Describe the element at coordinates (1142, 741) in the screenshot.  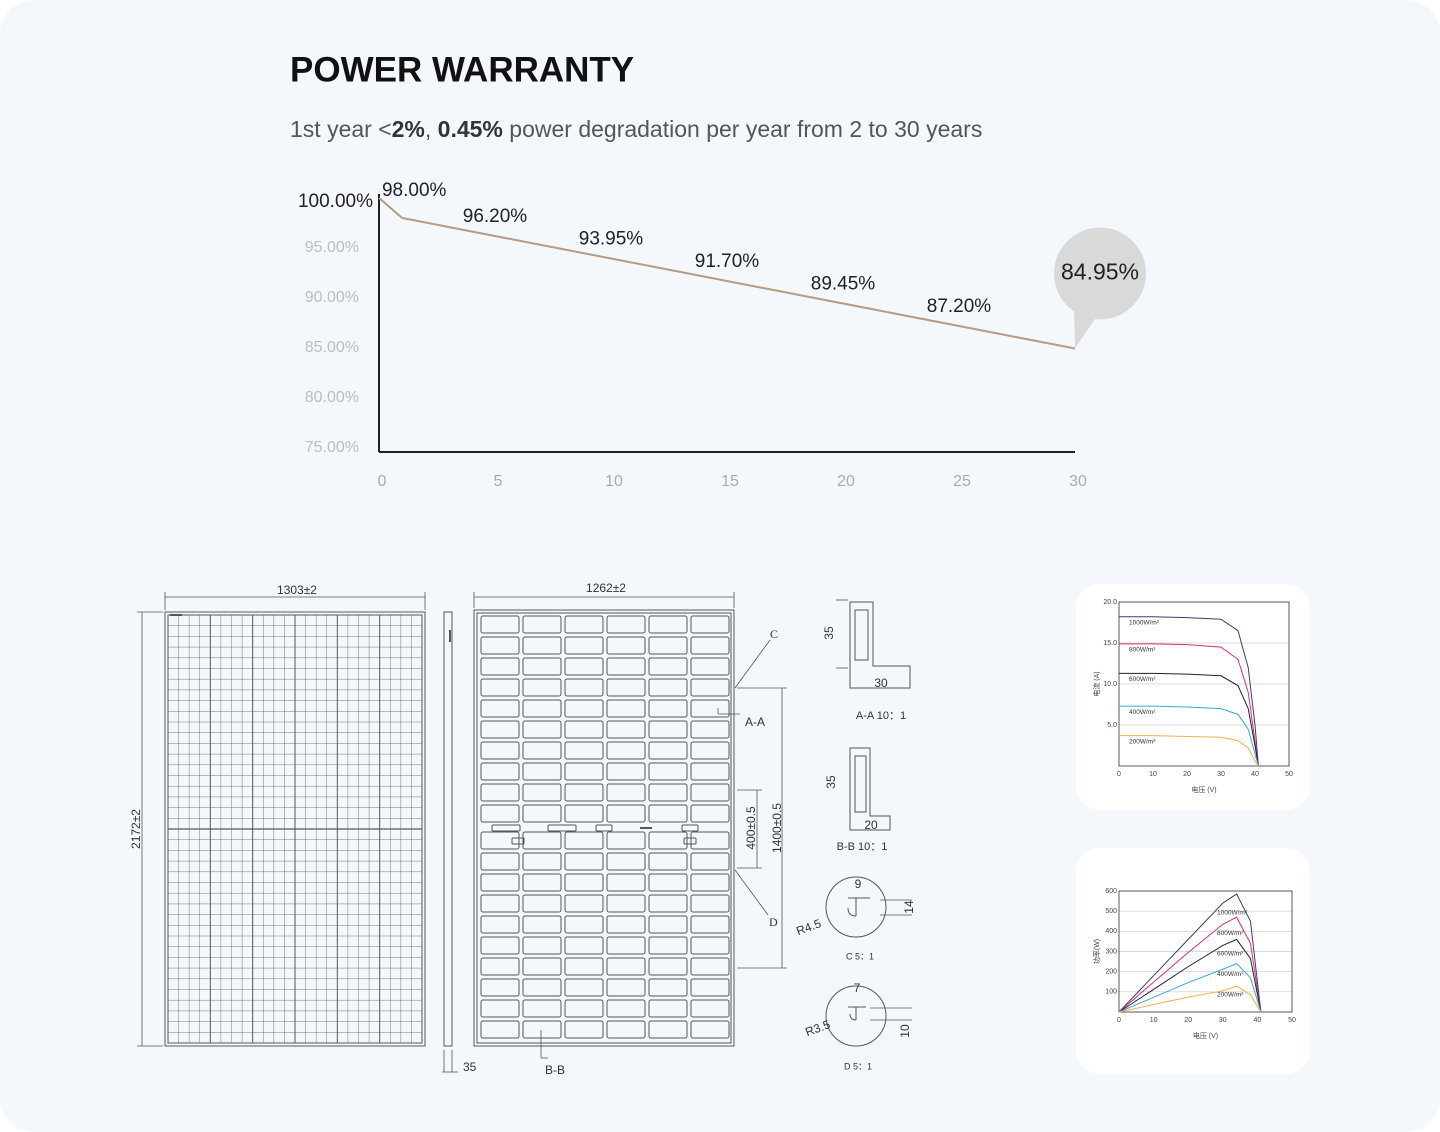
I see `legend-label: 200W/m²` at that location.